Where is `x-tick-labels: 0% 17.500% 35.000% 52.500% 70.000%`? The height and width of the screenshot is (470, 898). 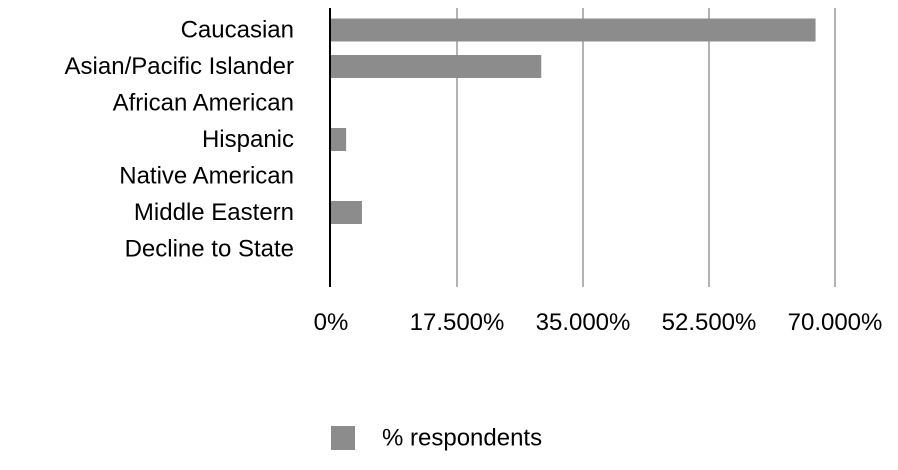
x-tick-labels: 0% 17.500% 35.000% 52.500% 70.000% is located at coordinates (598, 322).